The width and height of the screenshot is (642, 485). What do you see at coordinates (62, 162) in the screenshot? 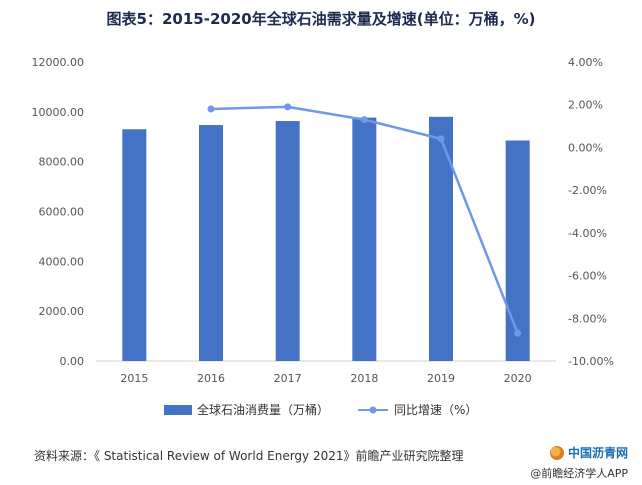
I see `left-tick-label: 8000.00` at bounding box center [62, 162].